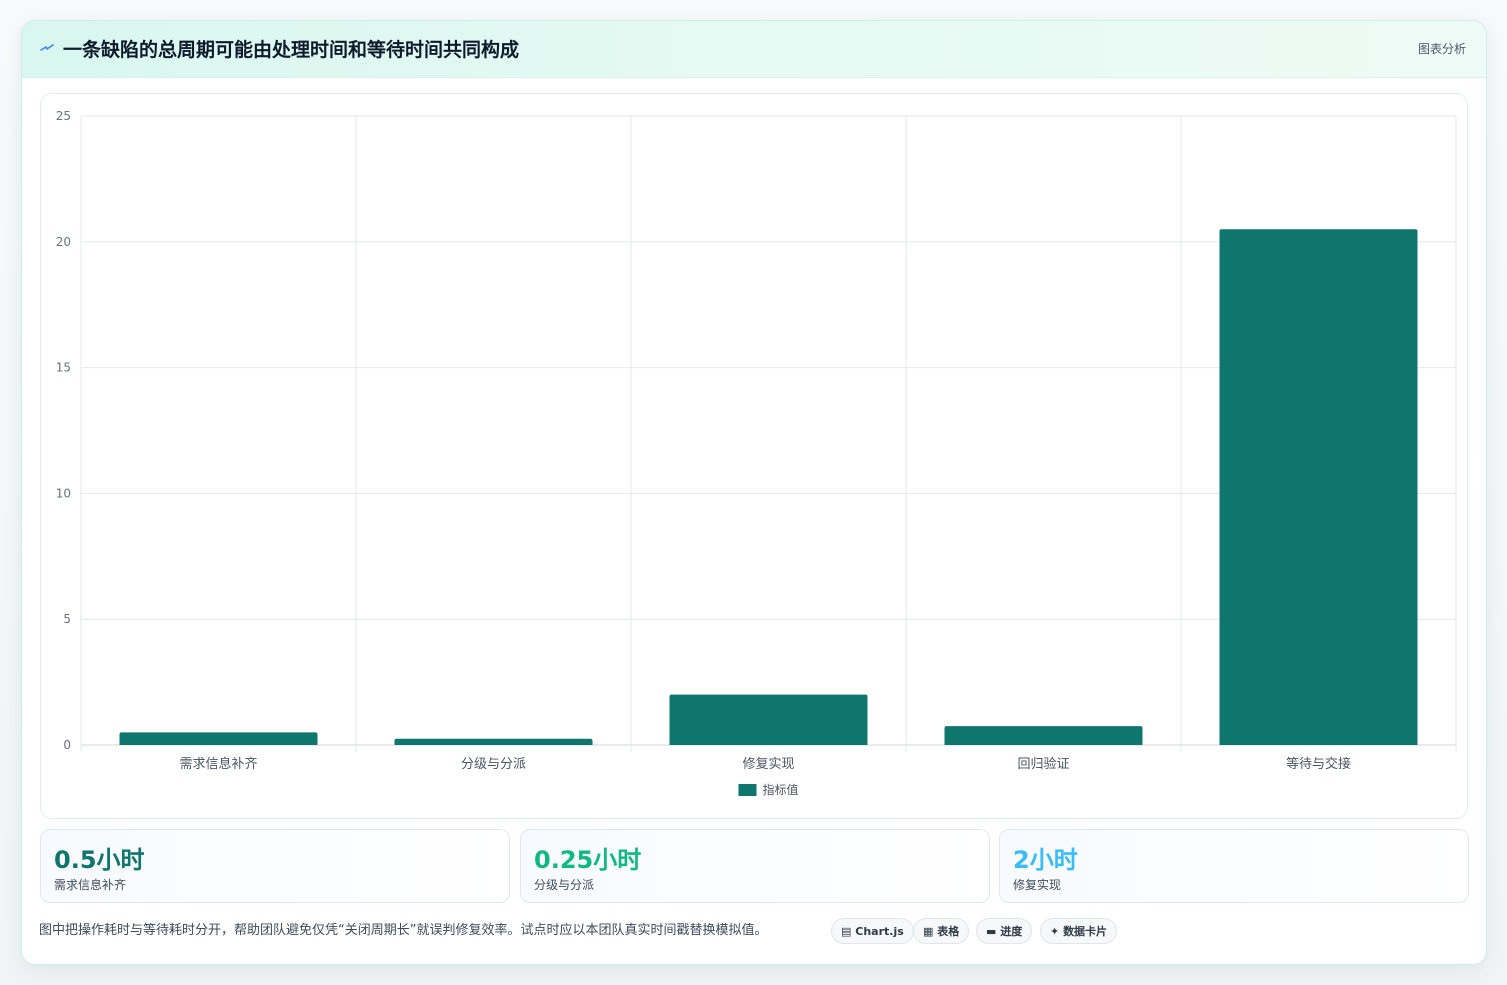 The height and width of the screenshot is (985, 1507). Describe the element at coordinates (63, 242) in the screenshot. I see `y-tick-label: 20` at that location.